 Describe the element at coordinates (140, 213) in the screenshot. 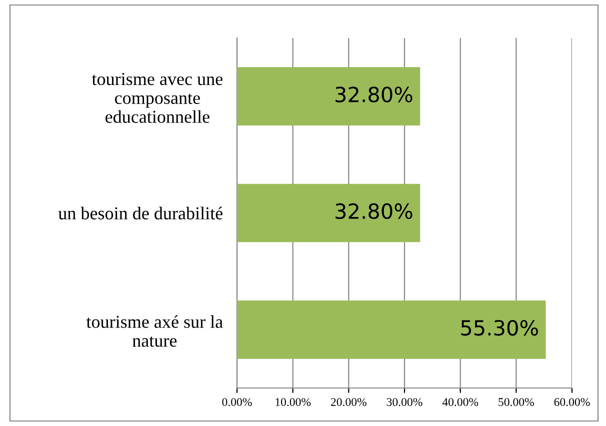

I see `y-tick-label: un besoin de durabilité` at that location.